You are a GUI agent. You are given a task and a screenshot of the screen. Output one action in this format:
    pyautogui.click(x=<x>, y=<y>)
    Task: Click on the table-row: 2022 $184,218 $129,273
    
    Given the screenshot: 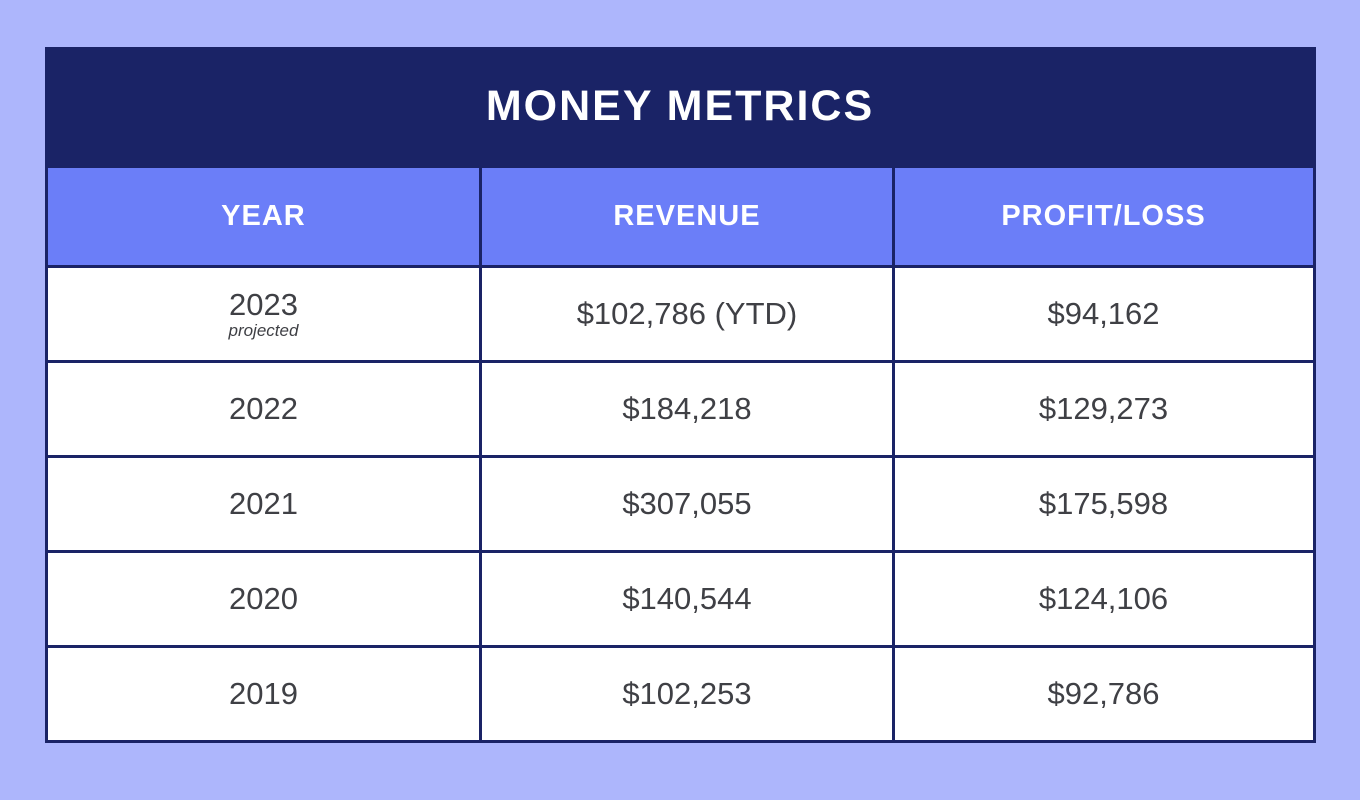 What is the action you would take?
    pyautogui.click(x=680, y=409)
    